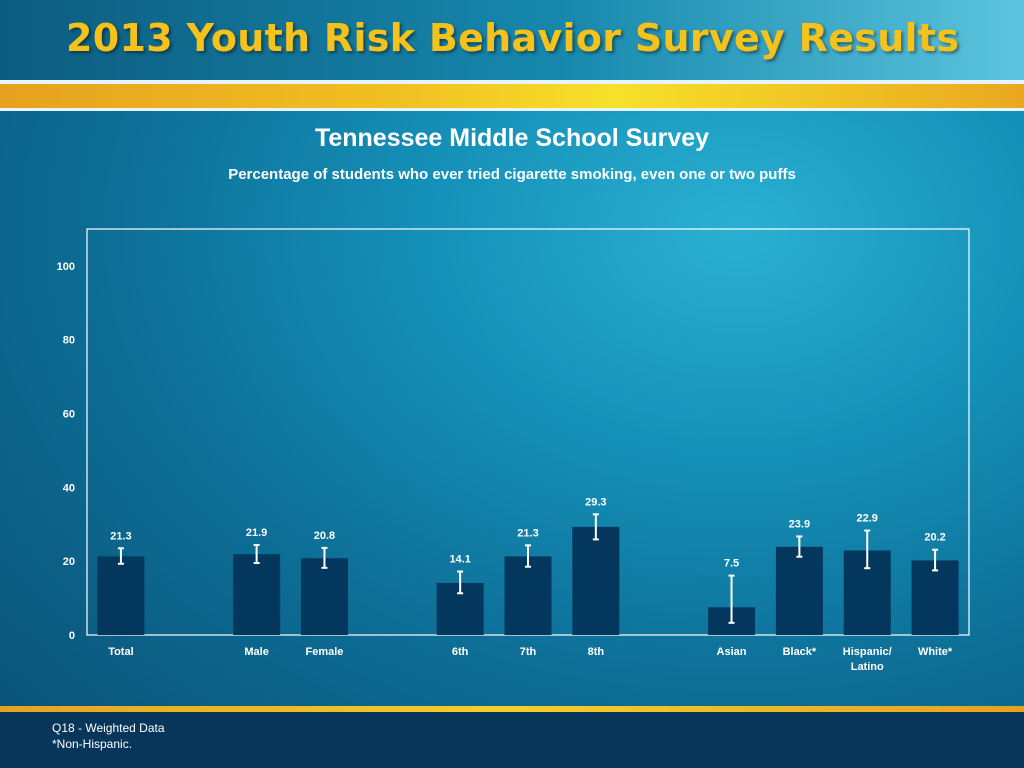 This screenshot has width=1024, height=768. What do you see at coordinates (92, 744) in the screenshot?
I see `footer-note-nonhispanic: *Non-Hispanic.` at bounding box center [92, 744].